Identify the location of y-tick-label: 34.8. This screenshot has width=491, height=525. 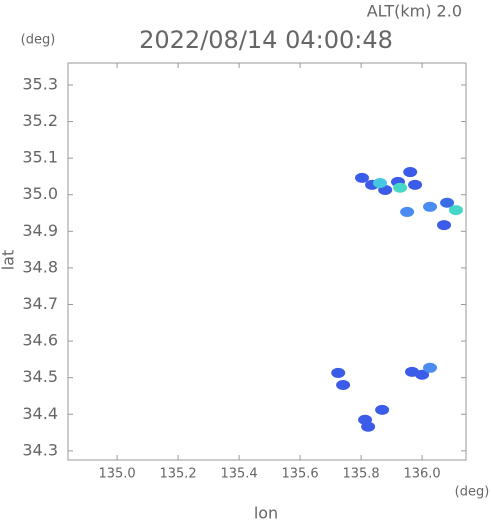
(40, 266).